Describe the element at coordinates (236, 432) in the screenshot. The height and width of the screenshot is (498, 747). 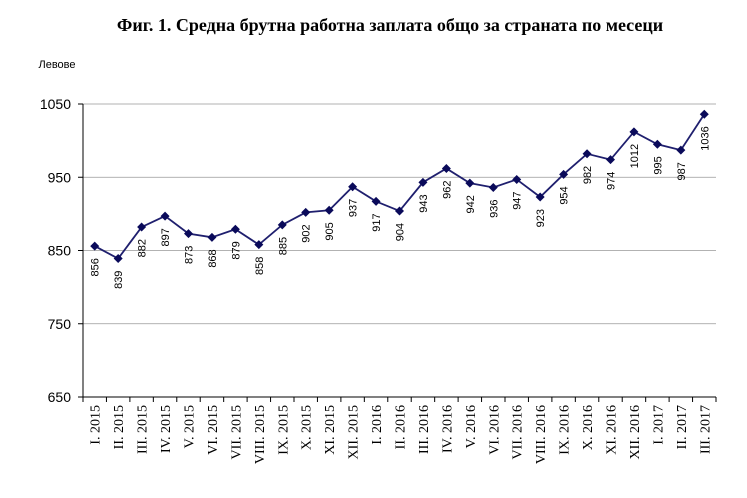
I see `x-tick-label: VII. 2015` at that location.